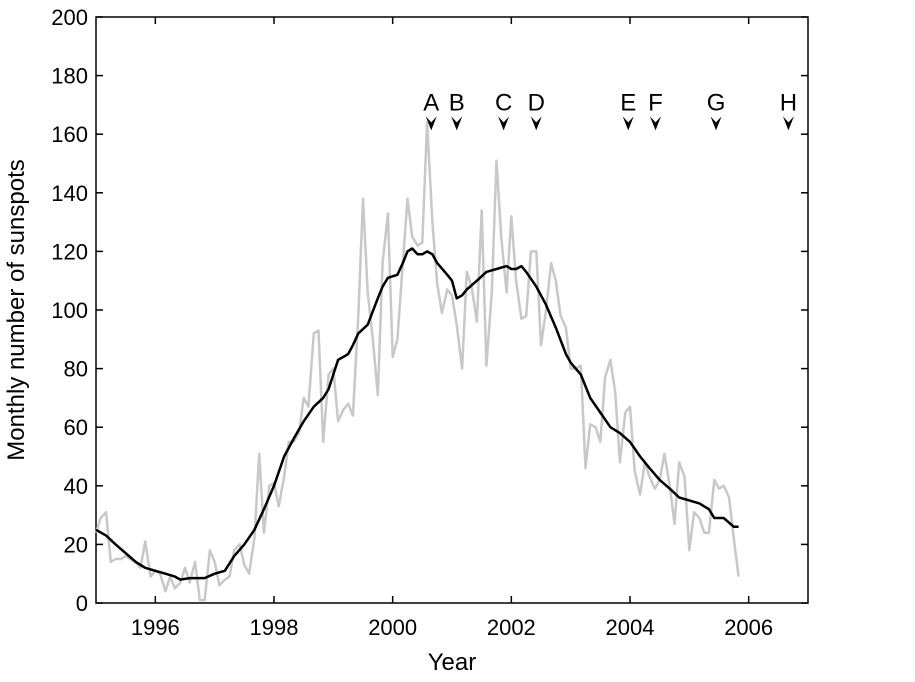  Describe the element at coordinates (69, 76) in the screenshot. I see `y-tick-label: 180` at that location.